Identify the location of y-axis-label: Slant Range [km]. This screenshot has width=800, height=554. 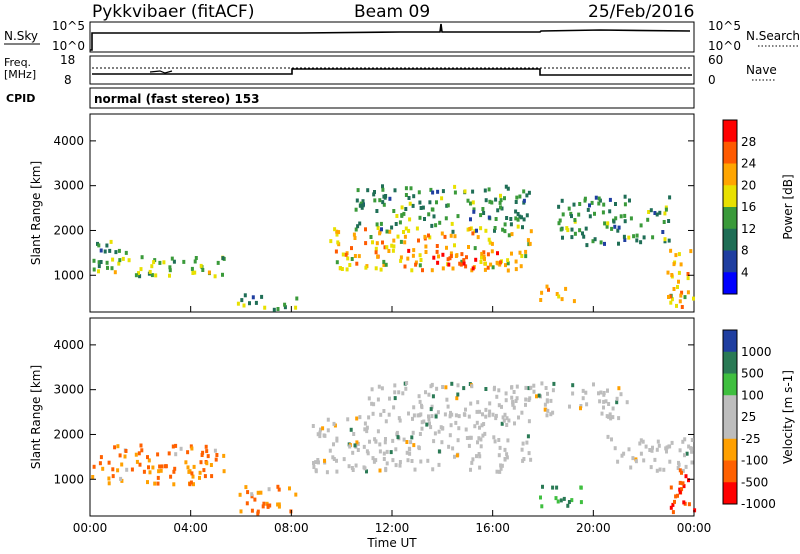
(36, 213).